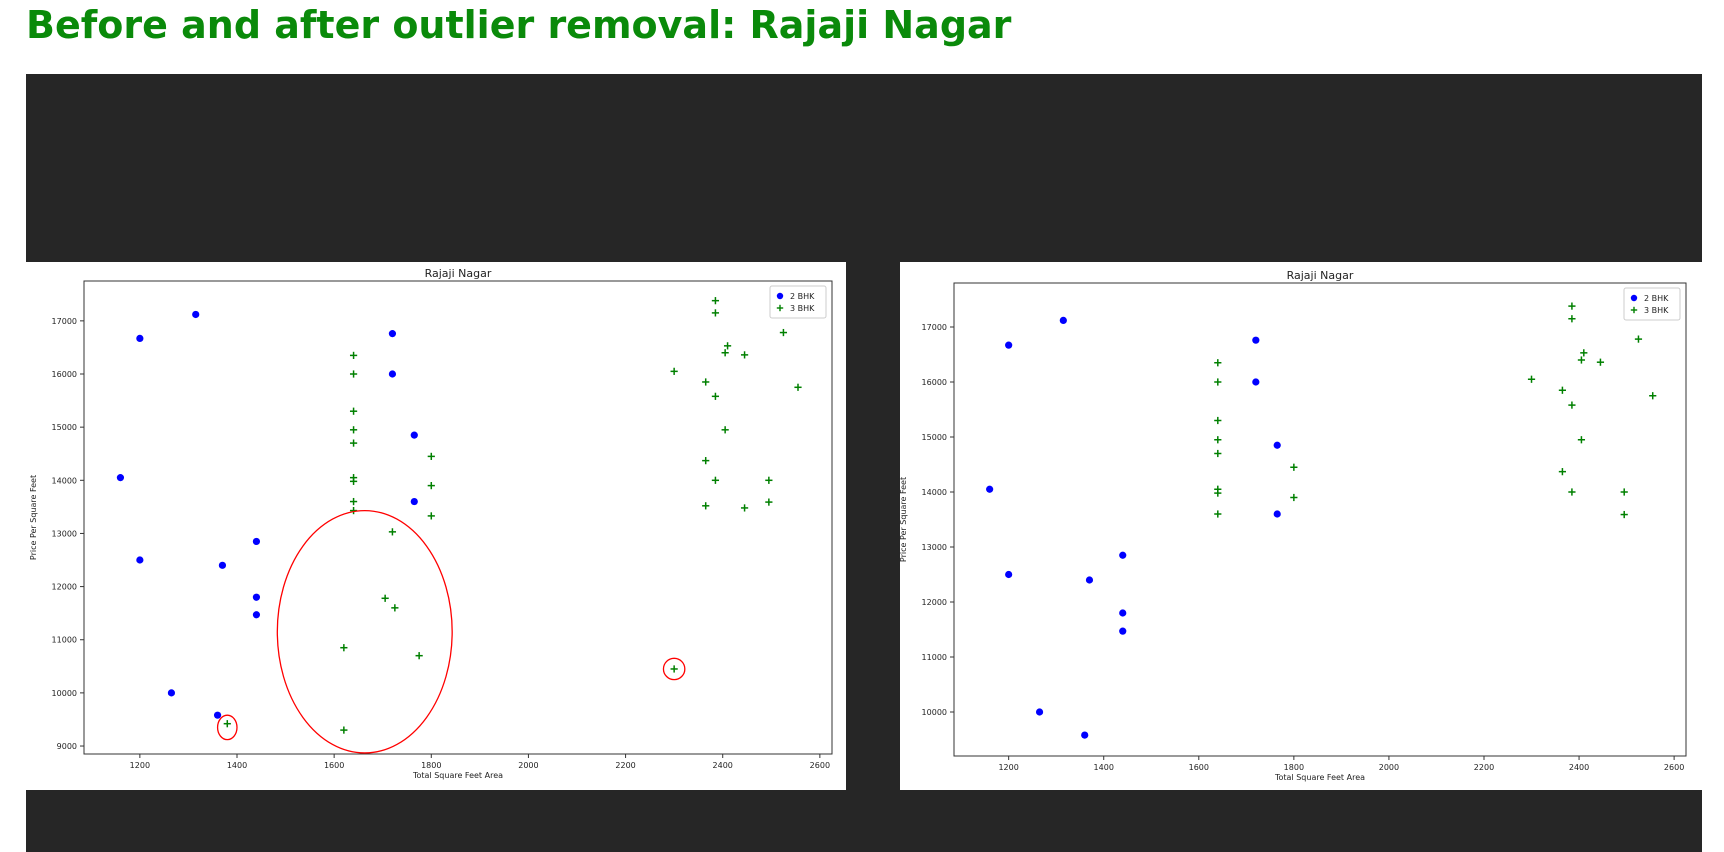 Image resolution: width=1724 pixels, height=852 pixels. Describe the element at coordinates (934, 602) in the screenshot. I see `y-tick-label: 12000` at that location.